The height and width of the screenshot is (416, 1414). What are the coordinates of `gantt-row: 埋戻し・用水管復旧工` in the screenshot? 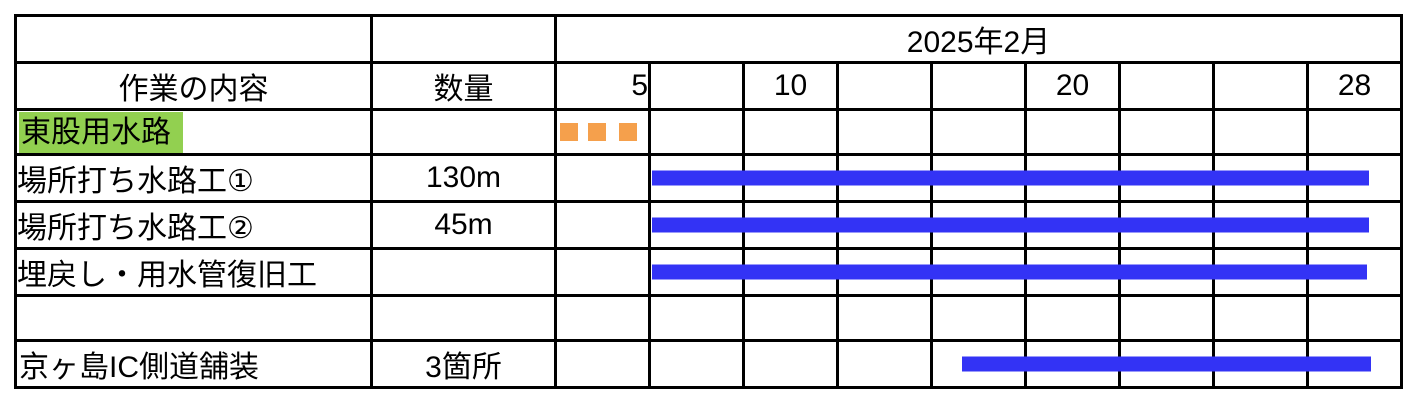 It's located at (708, 272).